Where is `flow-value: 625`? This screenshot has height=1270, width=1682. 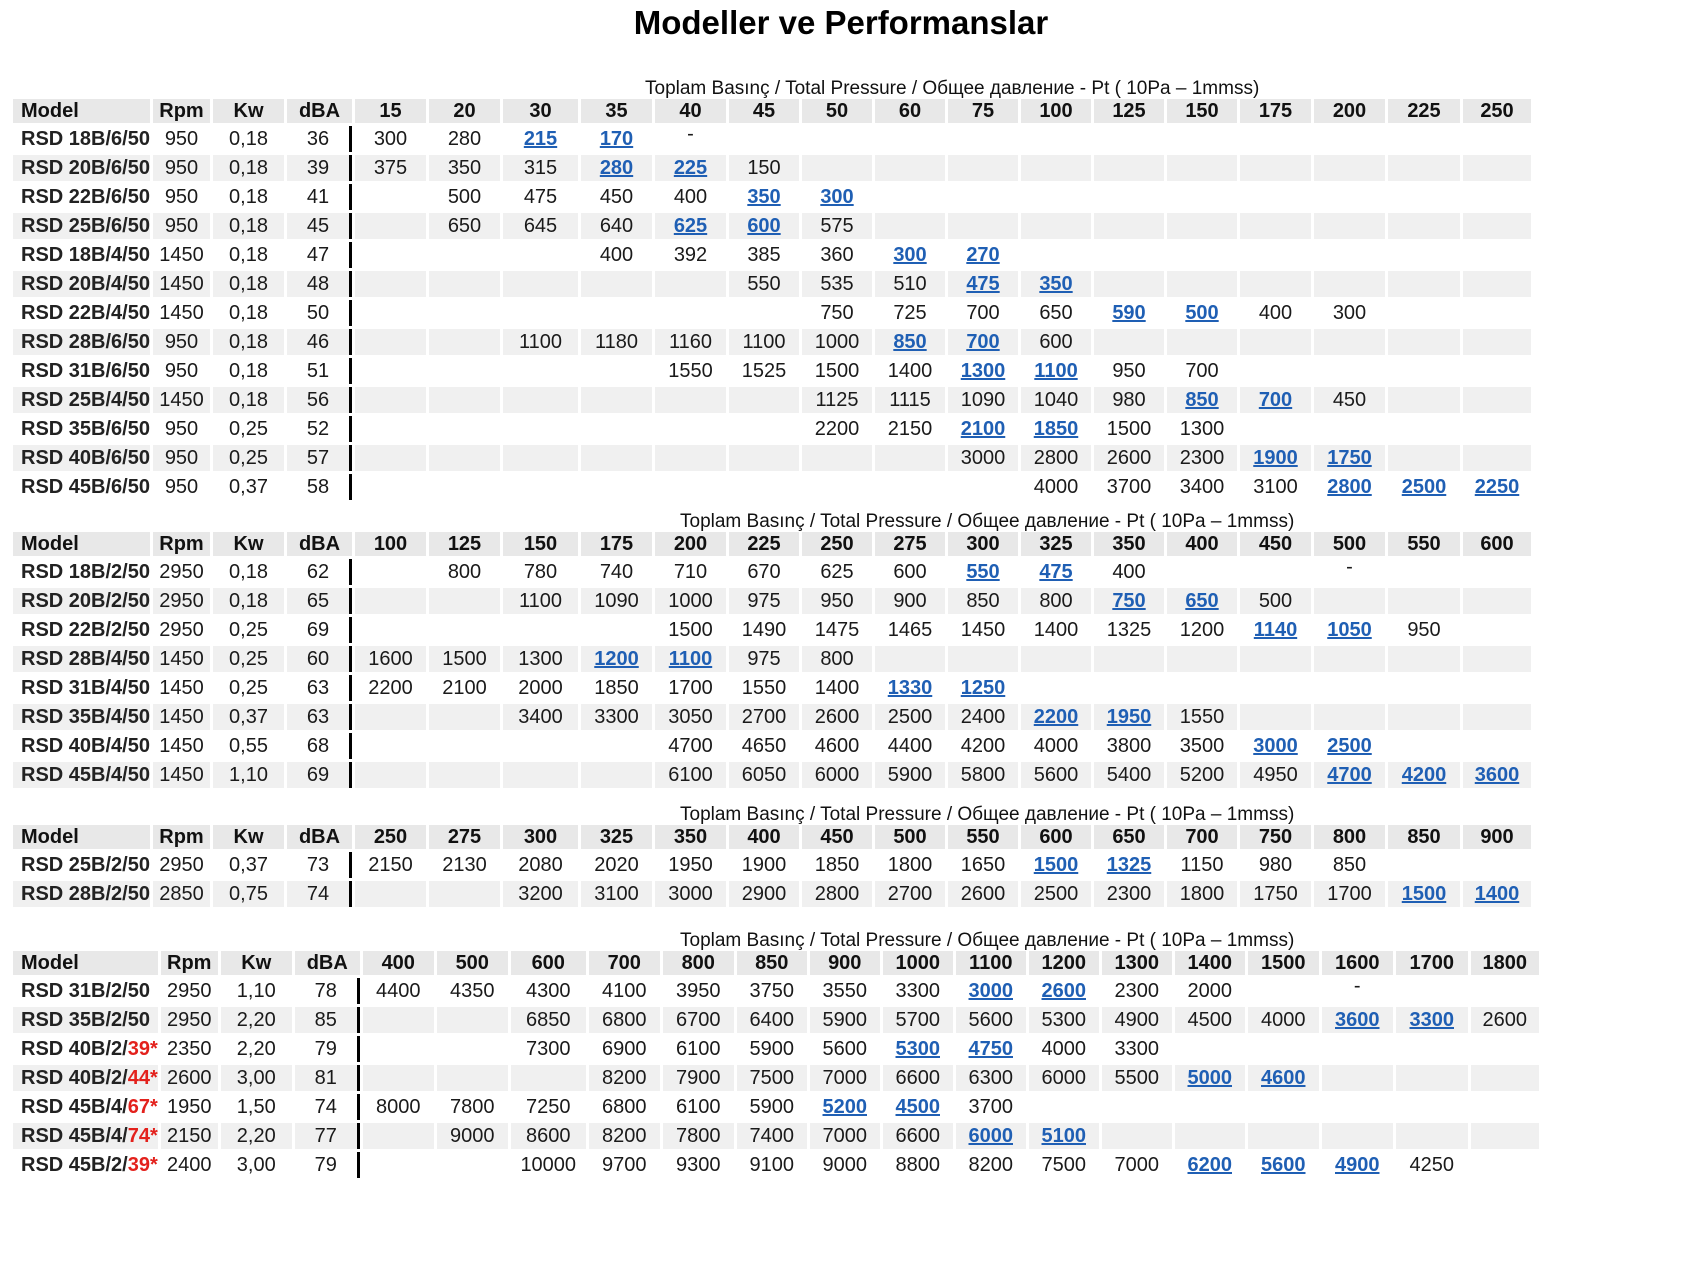
flow-value: 625 is located at coordinates (690, 226).